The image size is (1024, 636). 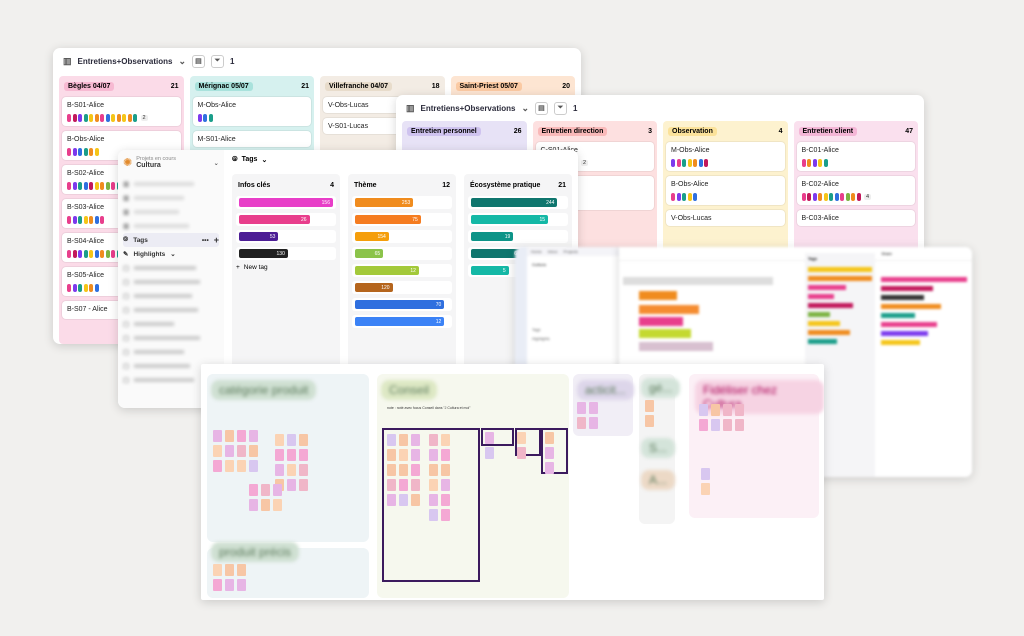 What do you see at coordinates (286, 253) in the screenshot?
I see `tag-row: 130` at bounding box center [286, 253].